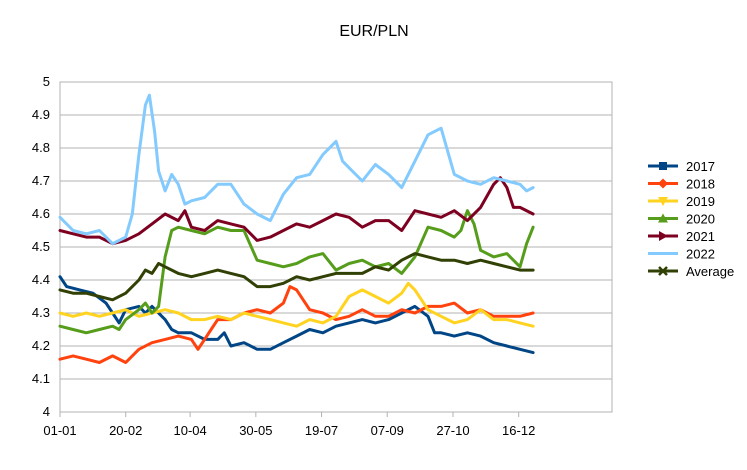 The width and height of the screenshot is (747, 470). What do you see at coordinates (41, 114) in the screenshot?
I see `y-tick-label: 4.9` at bounding box center [41, 114].